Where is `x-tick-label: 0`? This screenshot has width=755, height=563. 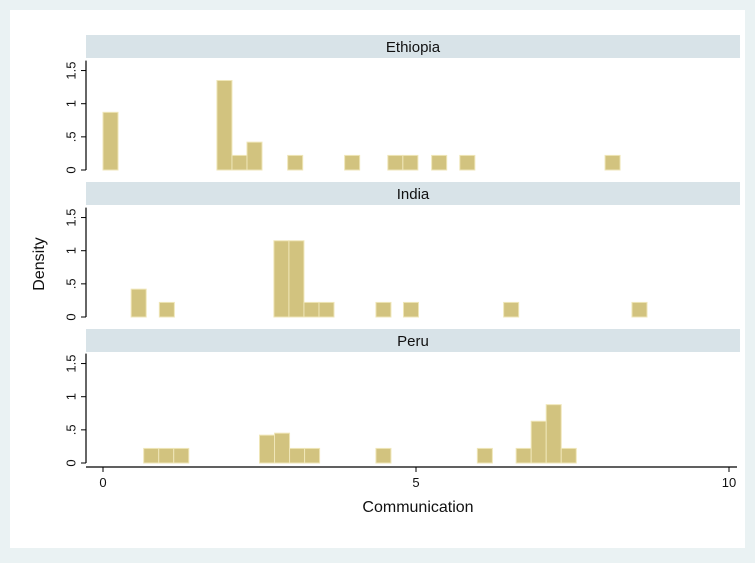
x-tick-label: 0 is located at coordinates (102, 482).